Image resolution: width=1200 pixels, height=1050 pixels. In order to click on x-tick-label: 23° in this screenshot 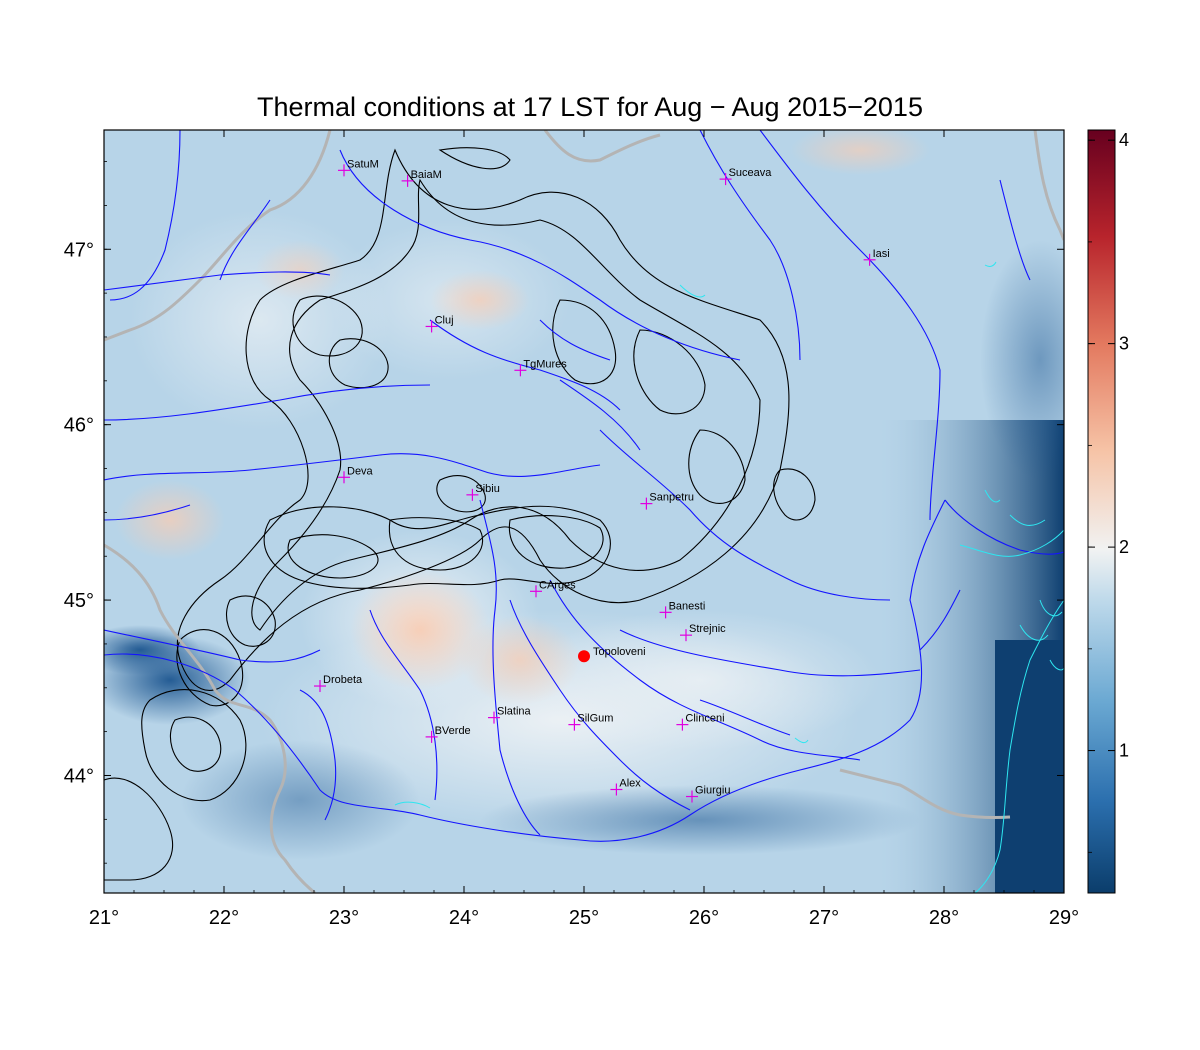, I will do `click(344, 918)`.